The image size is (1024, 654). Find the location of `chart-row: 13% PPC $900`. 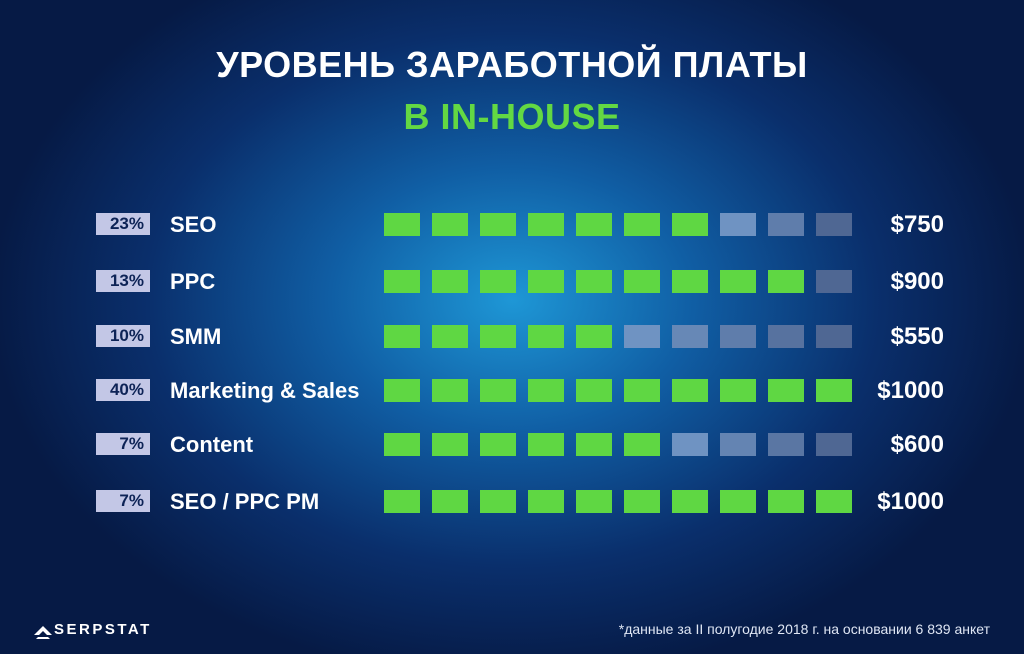

chart-row: 13% PPC $900 is located at coordinates (512, 283).